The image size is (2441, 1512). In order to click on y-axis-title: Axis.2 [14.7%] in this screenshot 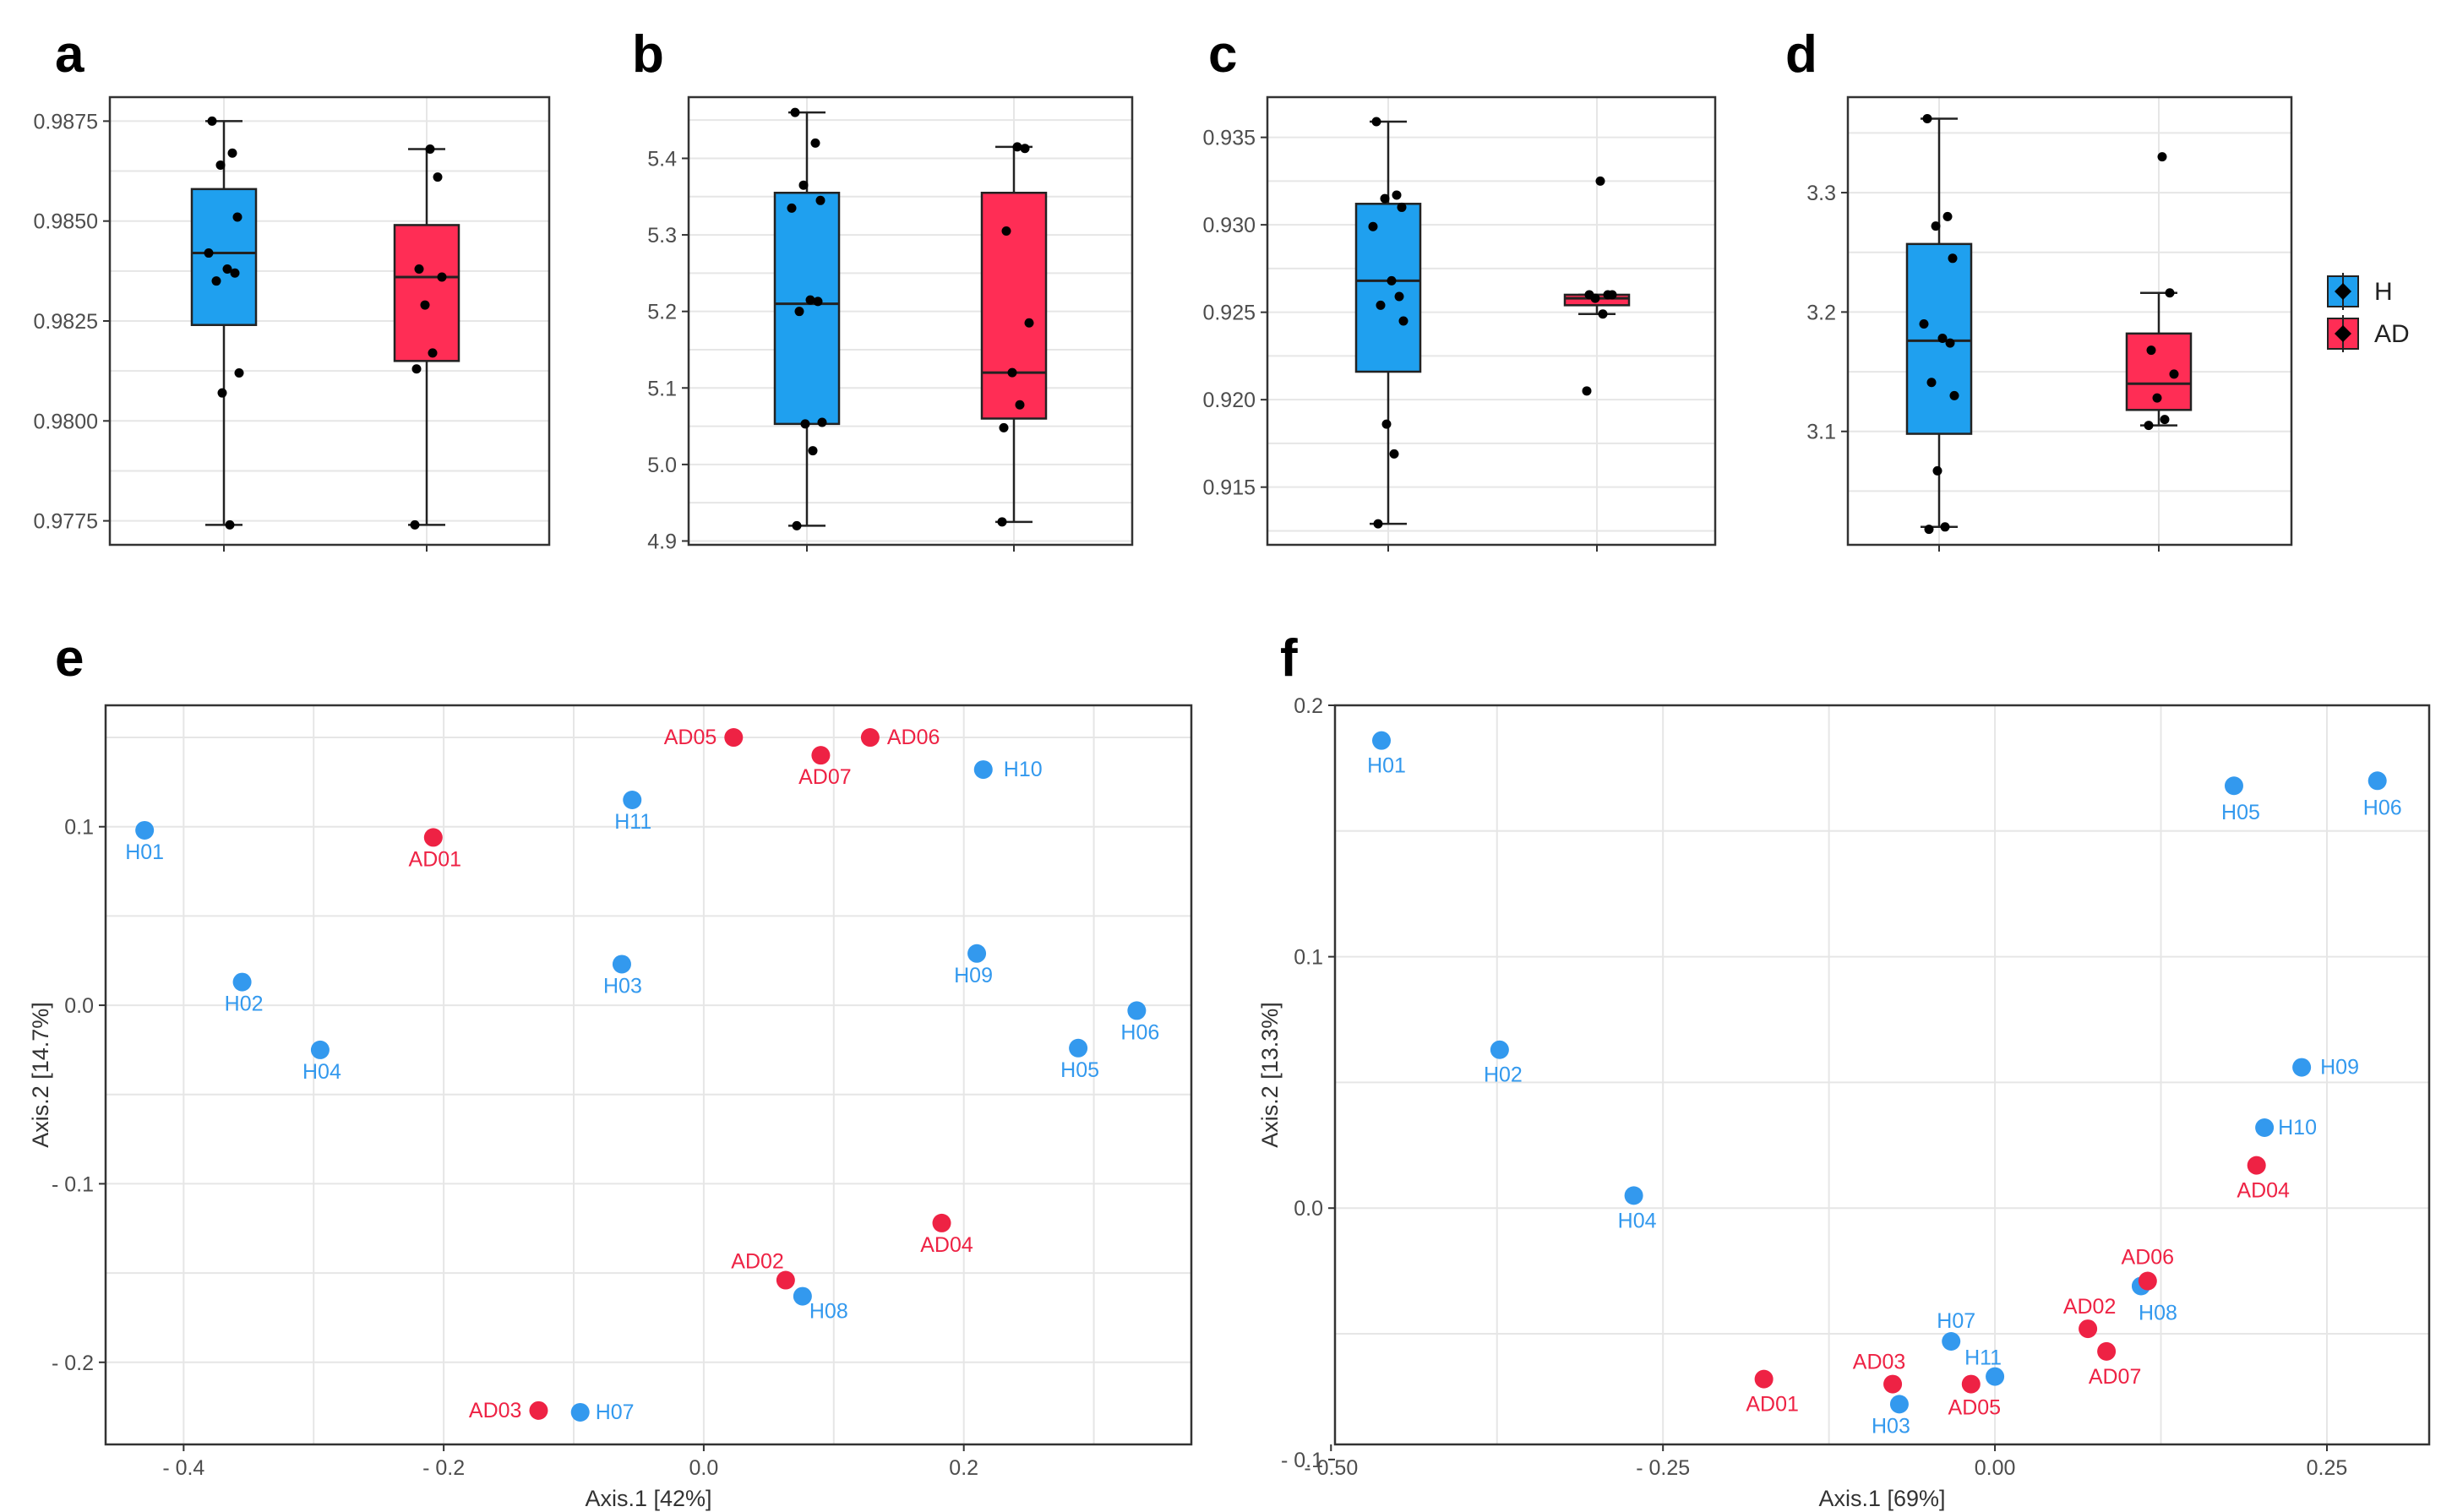, I will do `click(40, 1075)`.